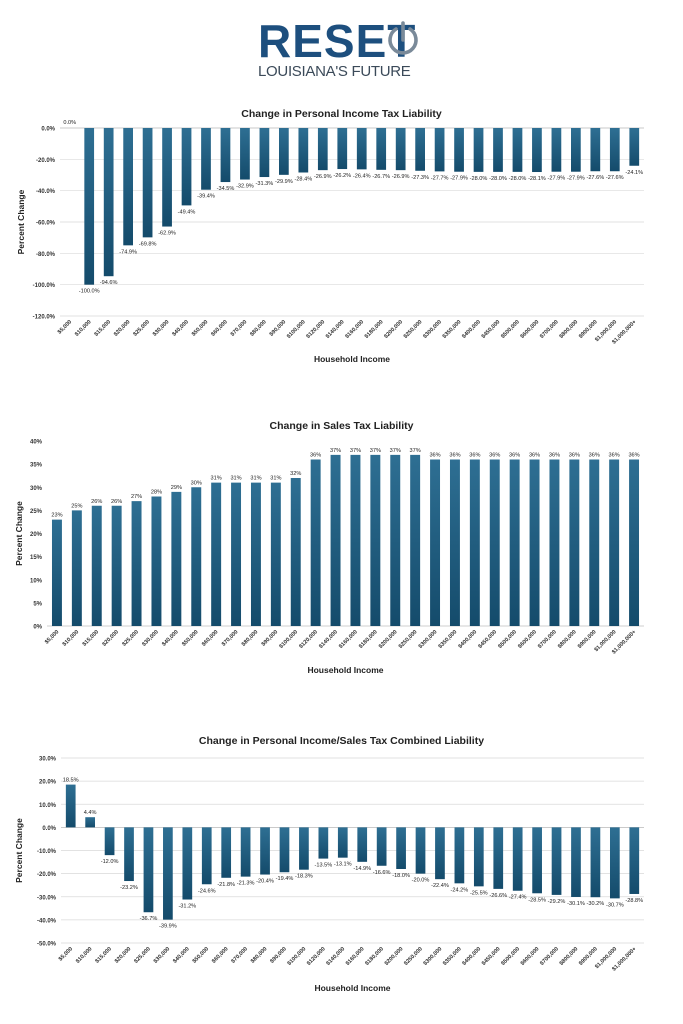  Describe the element at coordinates (180, 328) in the screenshot. I see `x-tick-label: $40,000` at that location.